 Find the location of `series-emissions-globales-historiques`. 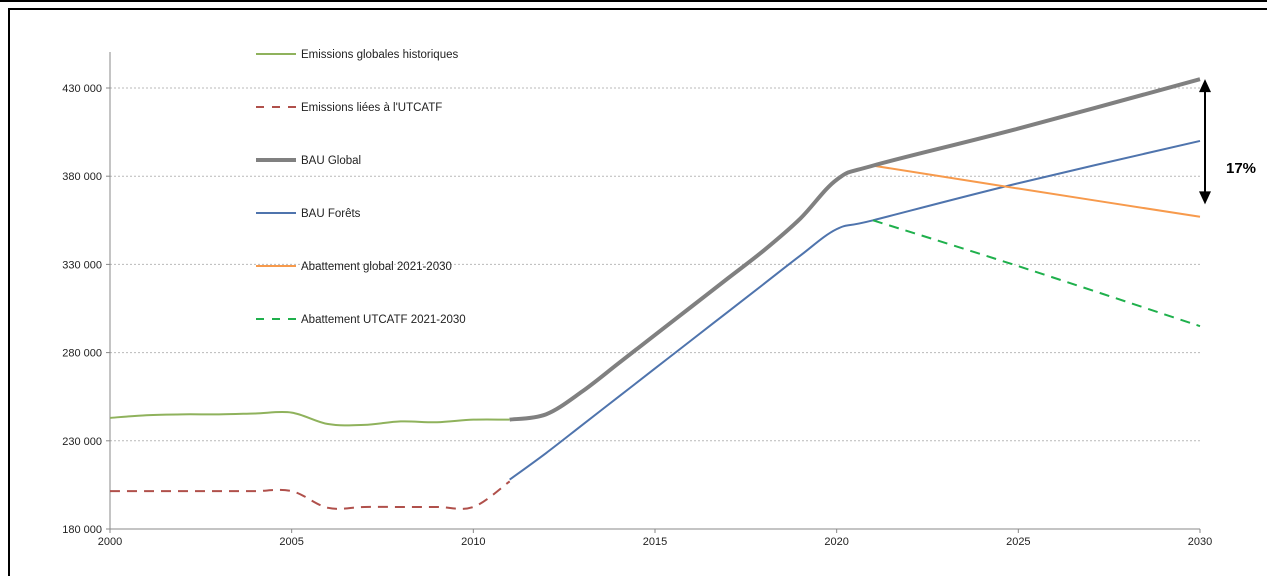

series-emissions-globales-historiques is located at coordinates (309, 418).